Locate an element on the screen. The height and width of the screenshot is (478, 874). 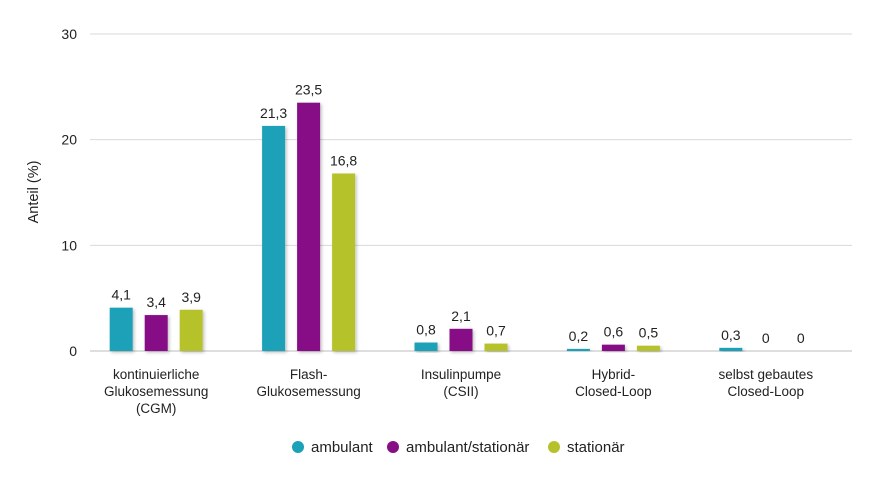
data-label: 0,3 is located at coordinates (731, 335).